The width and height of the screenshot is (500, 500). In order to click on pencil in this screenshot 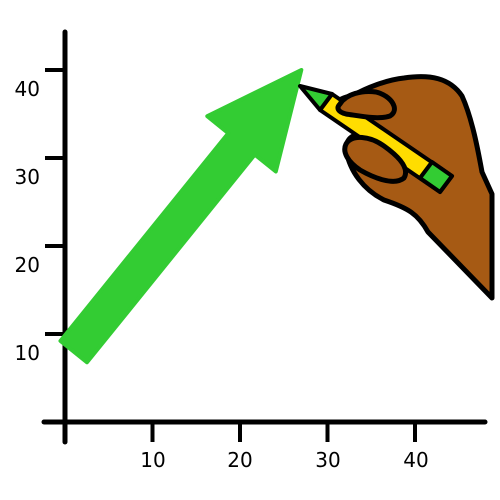, I will do `click(376, 139)`.